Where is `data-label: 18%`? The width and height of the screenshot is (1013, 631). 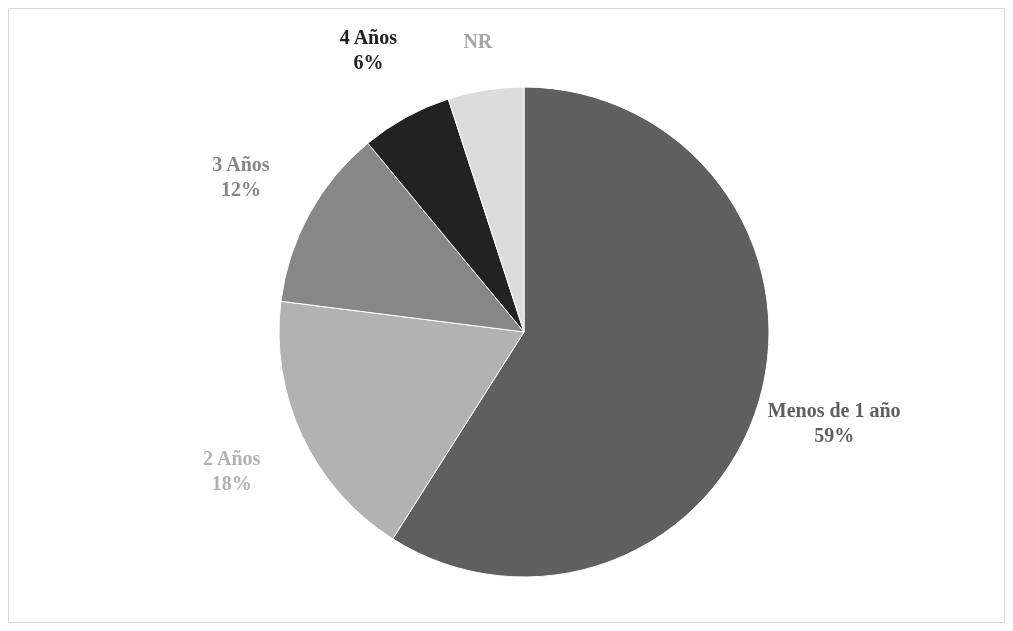 data-label: 18% is located at coordinates (231, 482).